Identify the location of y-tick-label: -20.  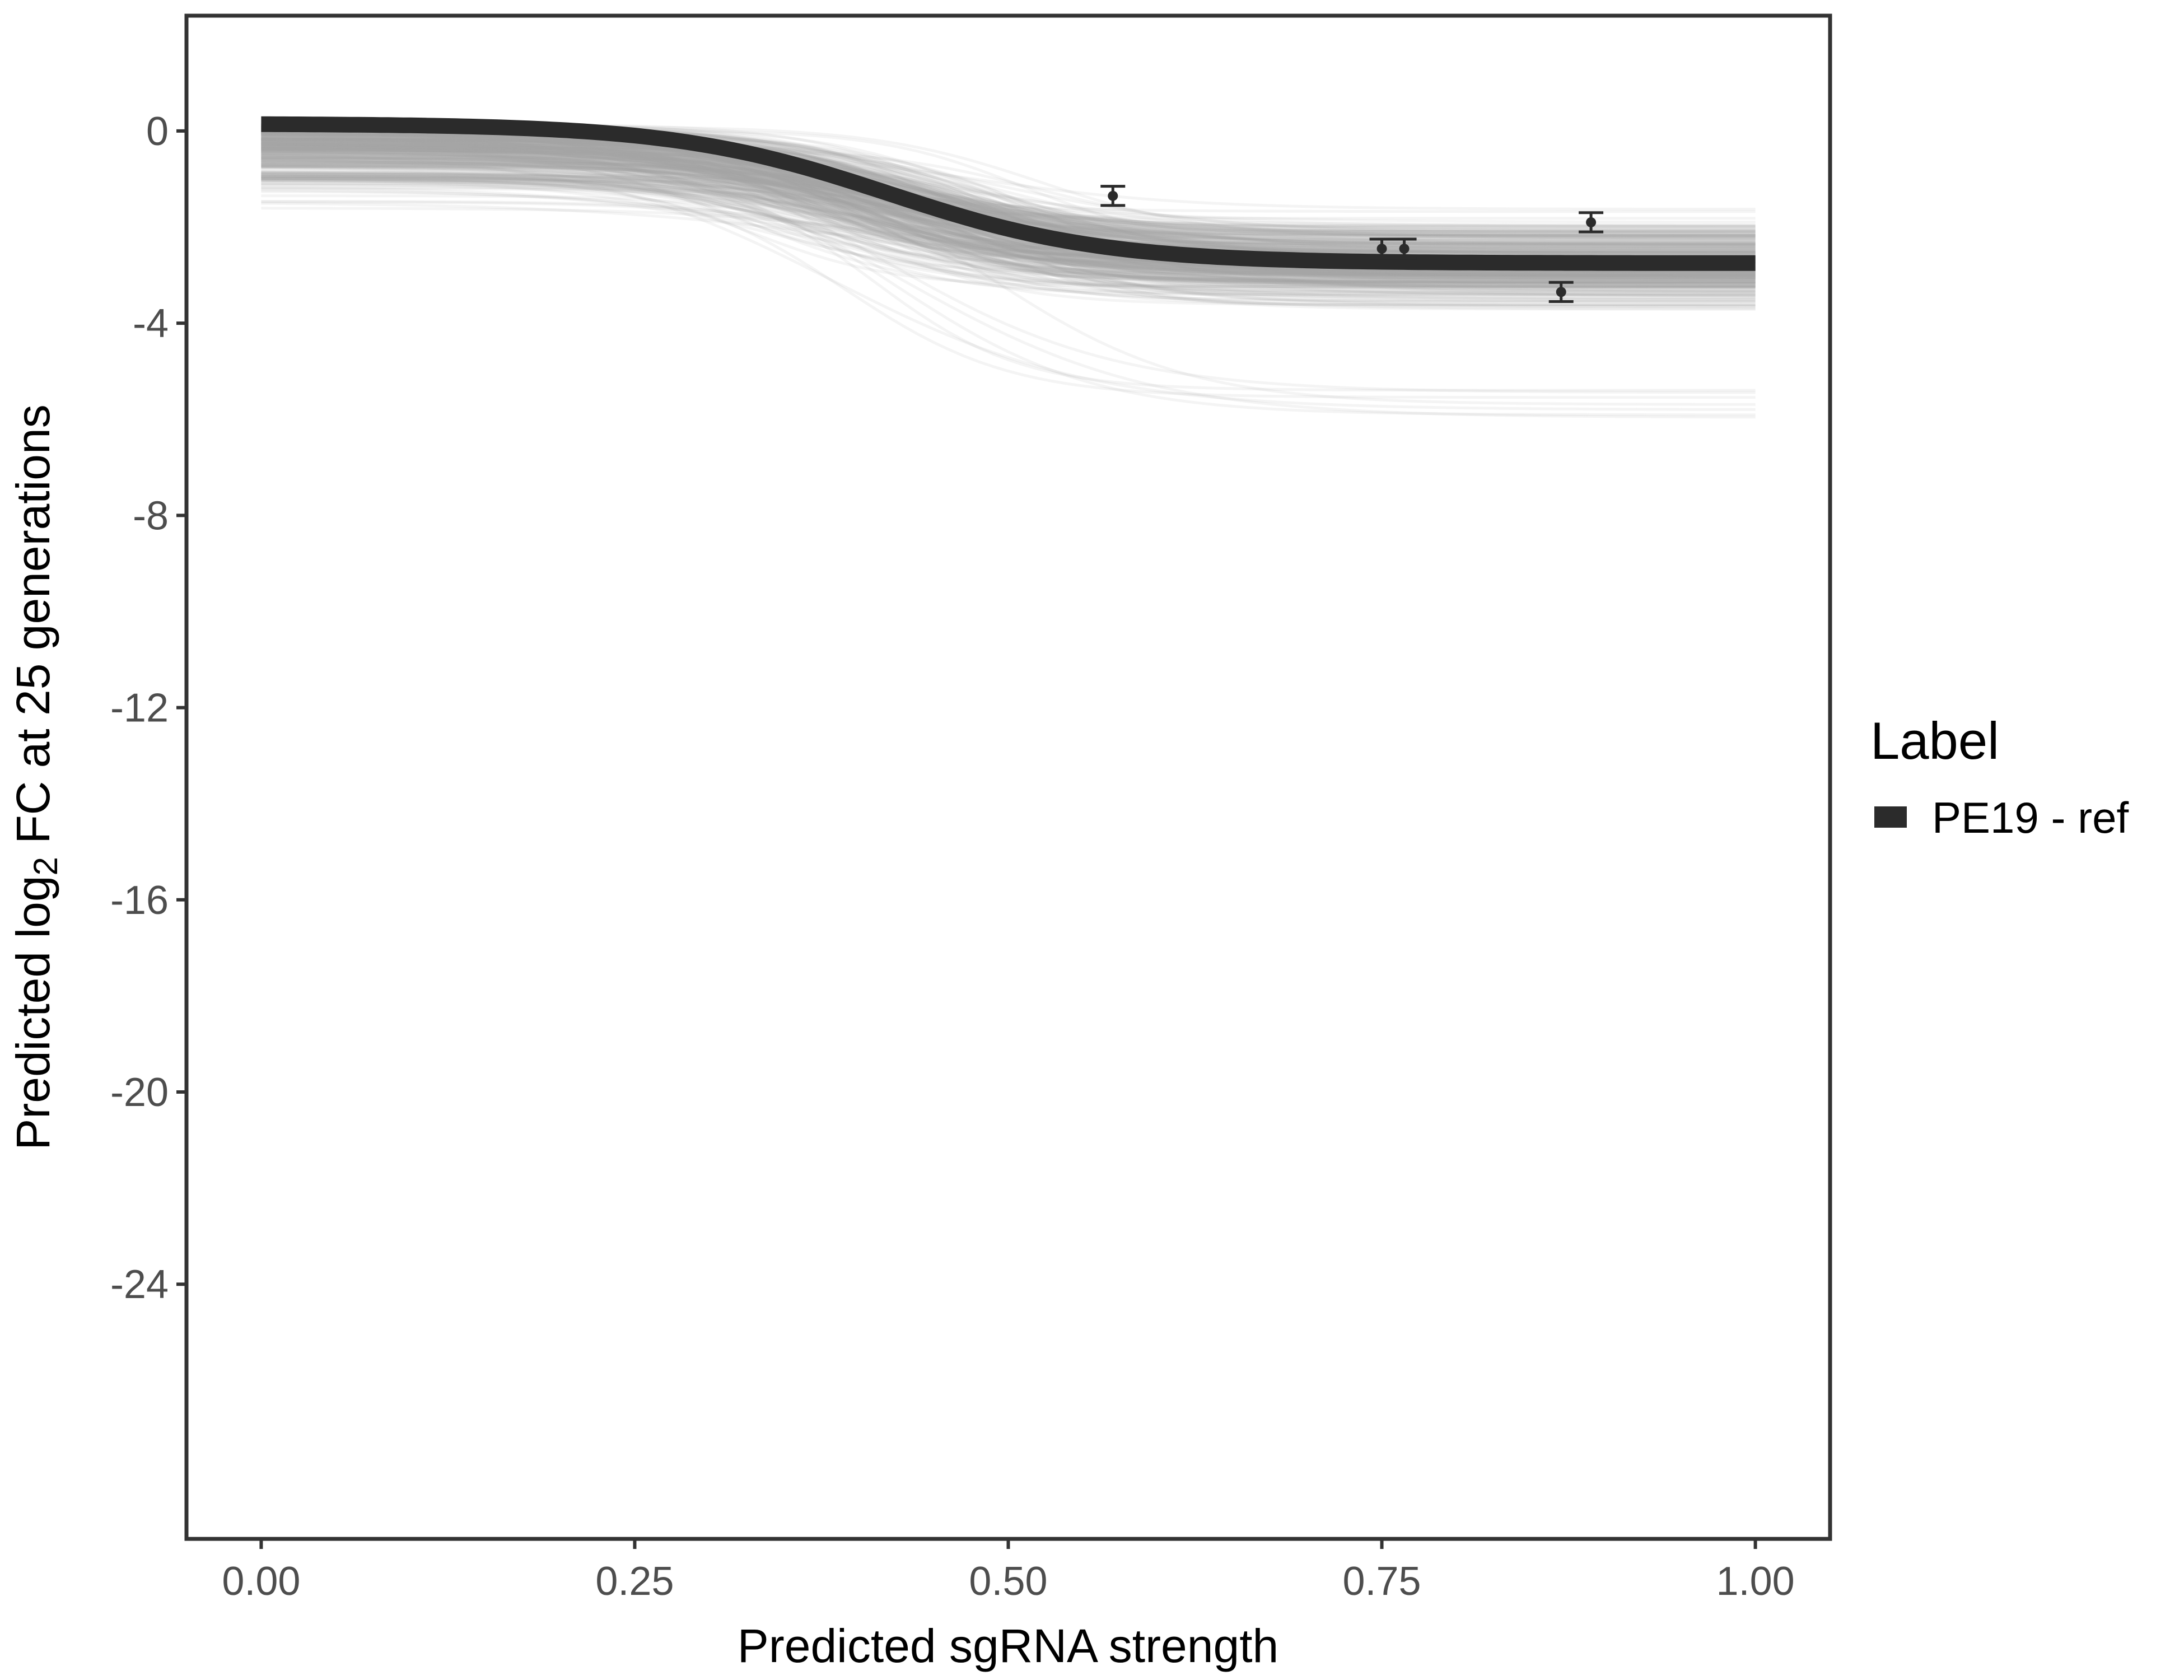
(140, 1093).